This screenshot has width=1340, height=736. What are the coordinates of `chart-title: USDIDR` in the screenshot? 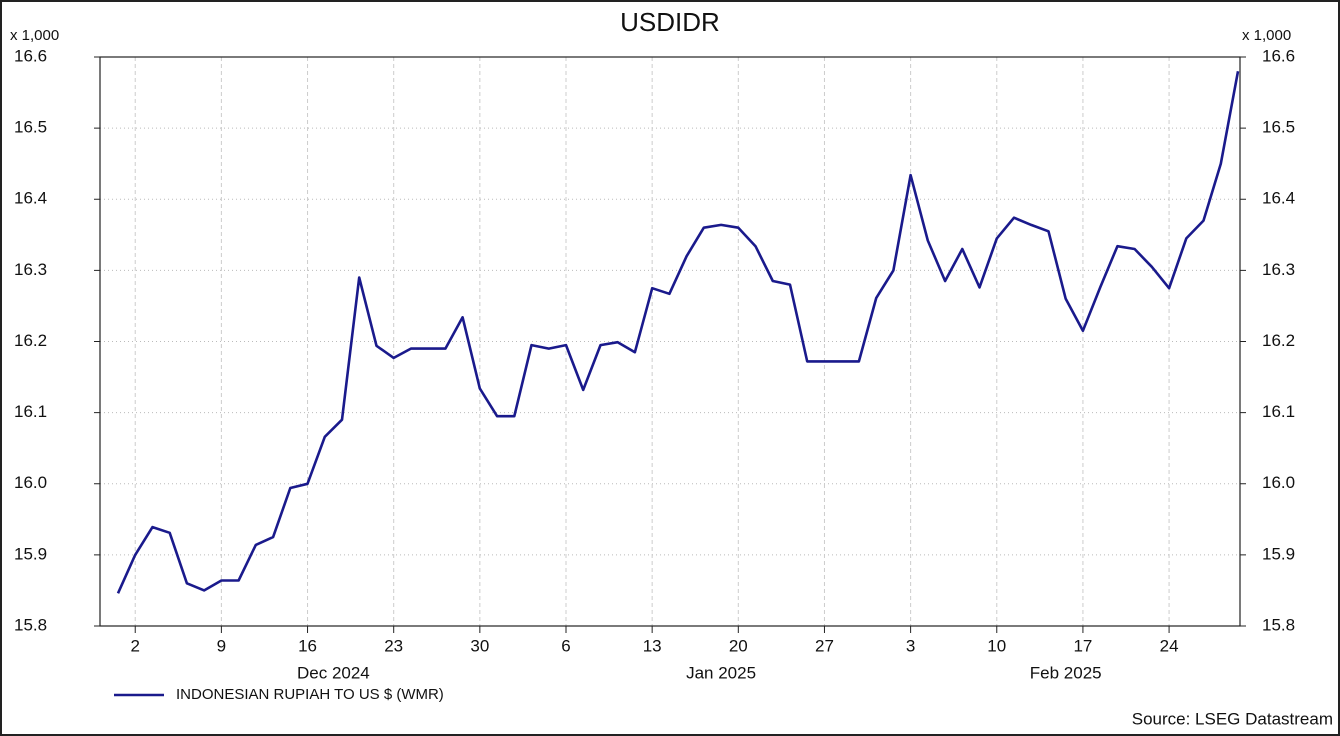 It's located at (670, 22).